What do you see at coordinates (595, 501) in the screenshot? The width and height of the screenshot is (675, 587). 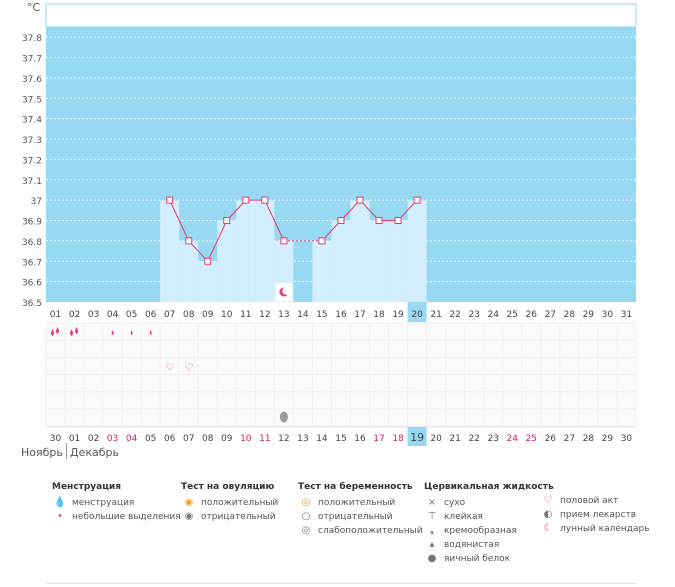 I see `legend-item: ♡ половой акт` at bounding box center [595, 501].